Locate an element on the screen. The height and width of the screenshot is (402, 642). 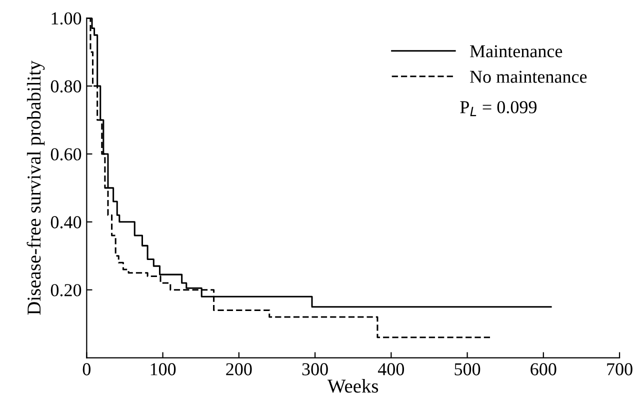
x-tick-label: 700 is located at coordinates (619, 369).